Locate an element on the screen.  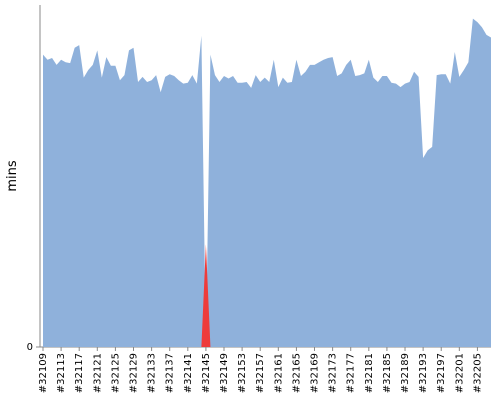
x-tick-label: #32181 is located at coordinates (369, 373).